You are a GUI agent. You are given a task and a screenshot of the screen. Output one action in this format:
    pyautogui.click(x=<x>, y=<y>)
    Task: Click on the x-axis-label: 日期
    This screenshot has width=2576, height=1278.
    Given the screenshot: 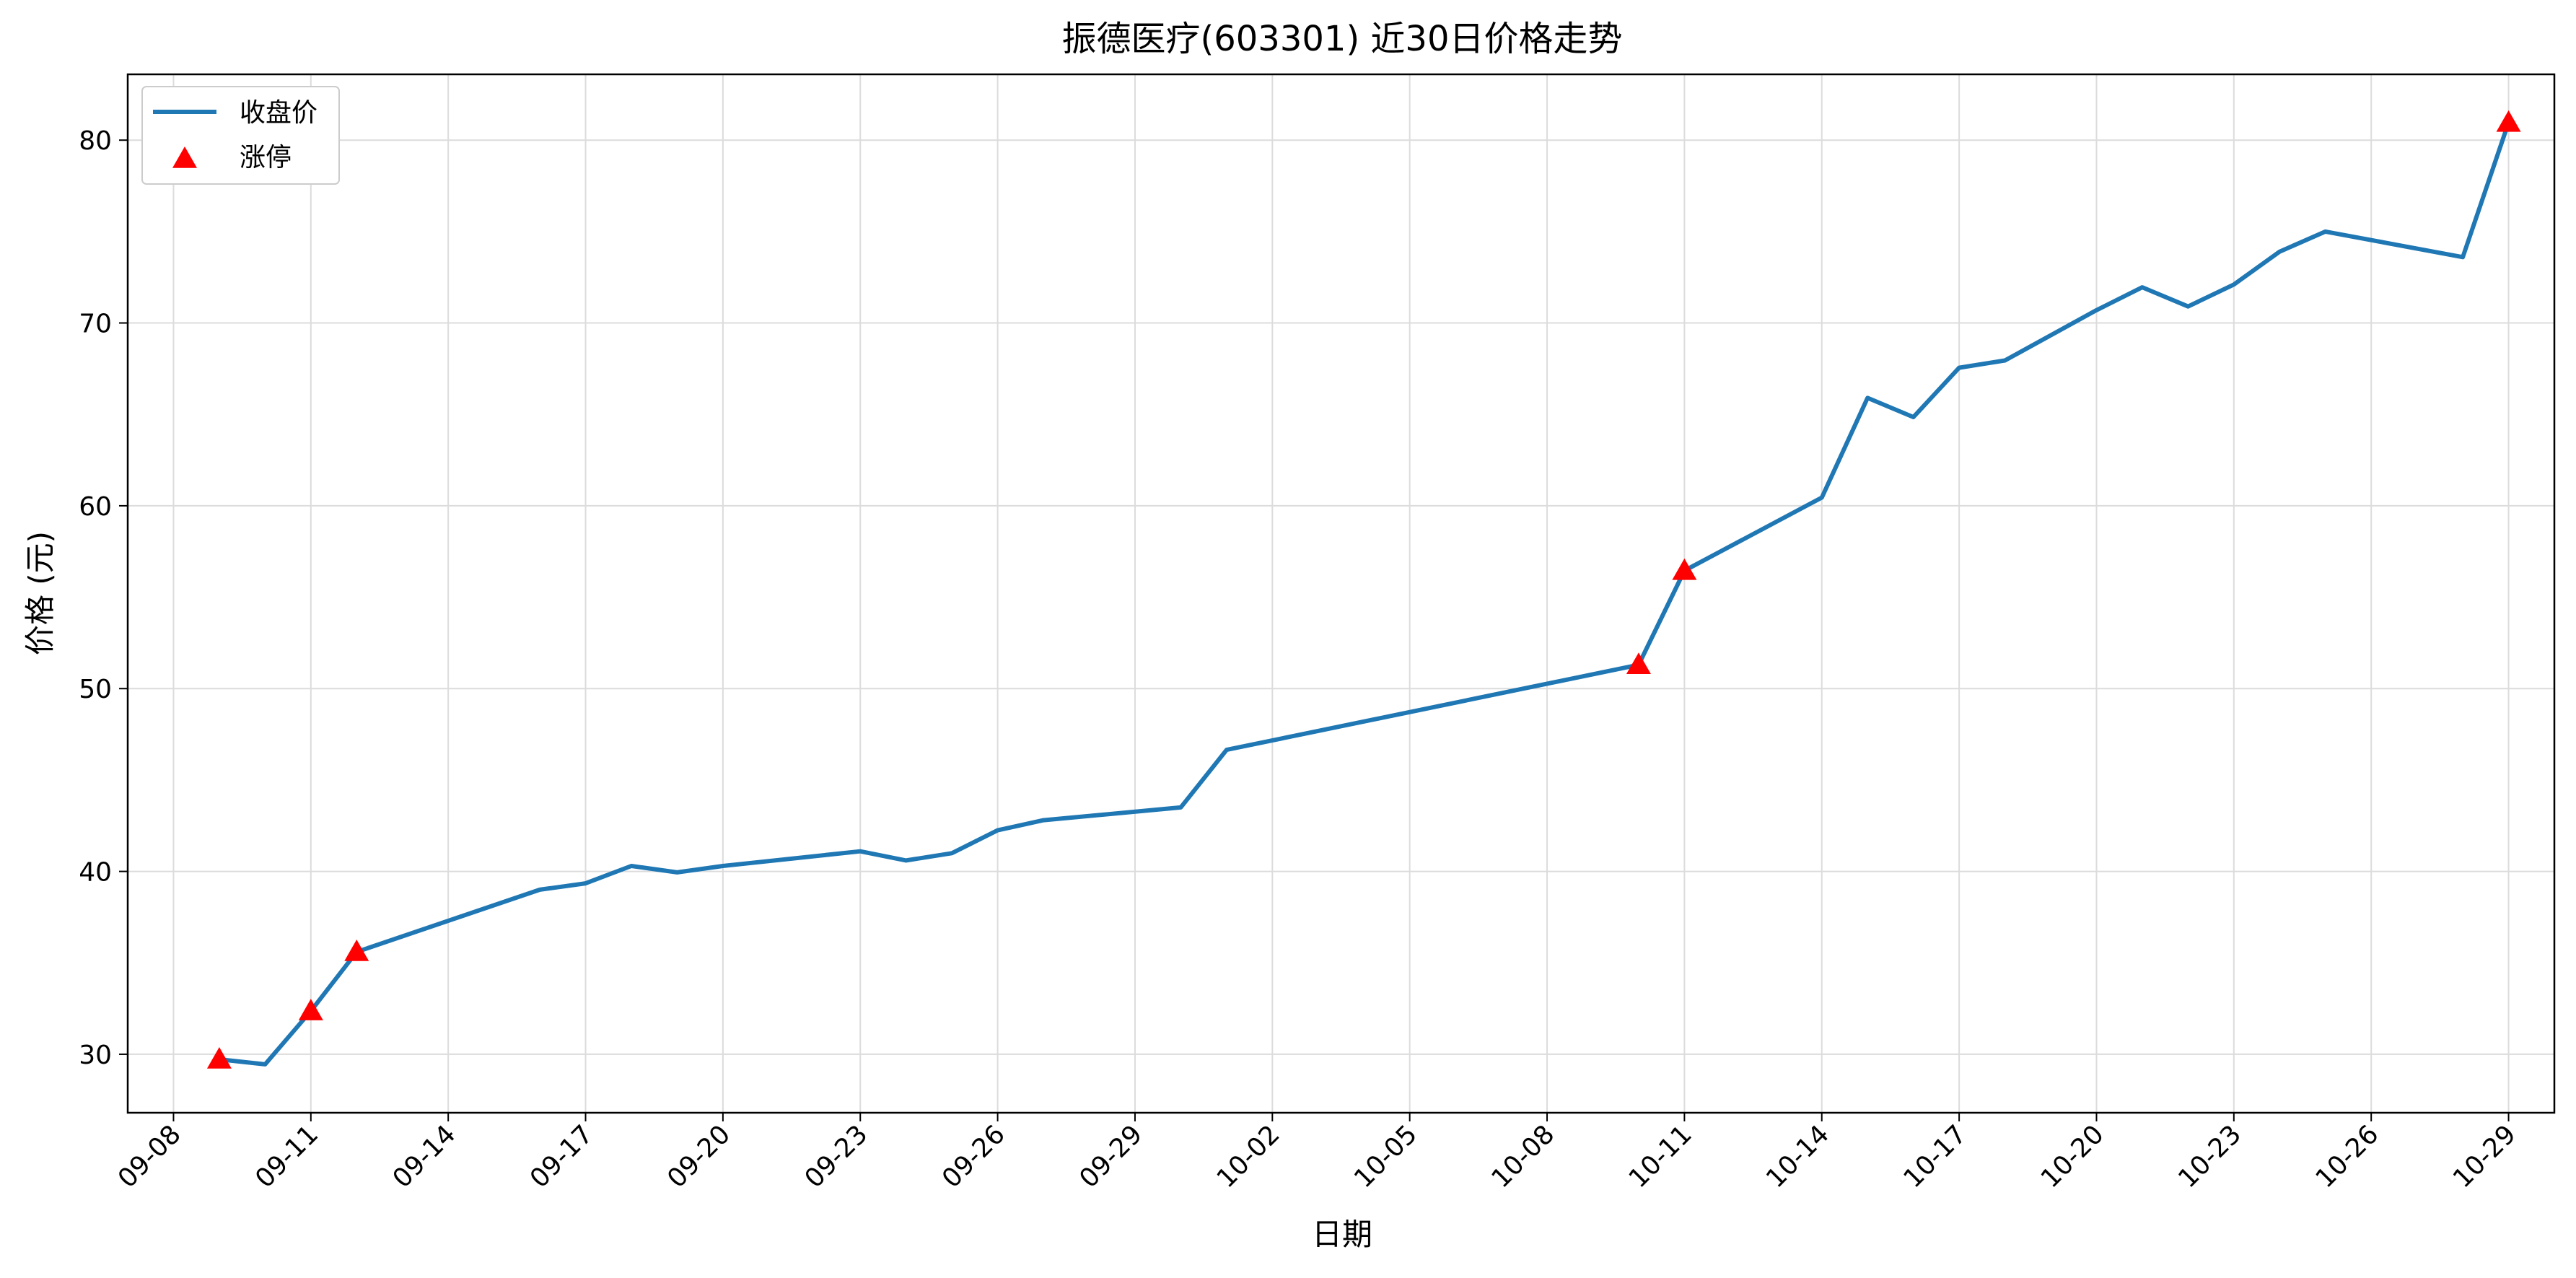 What is the action you would take?
    pyautogui.click(x=1342, y=1234)
    